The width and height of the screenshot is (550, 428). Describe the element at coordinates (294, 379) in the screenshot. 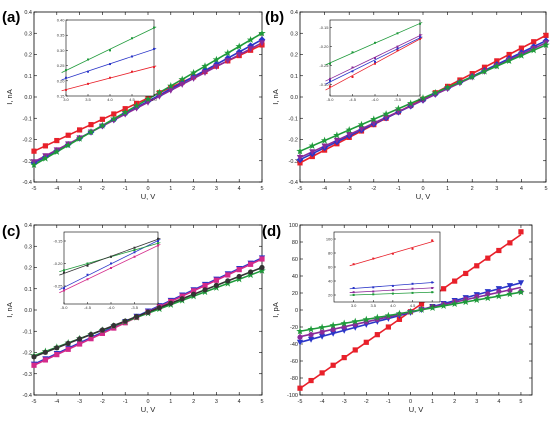

I see `y-tick-label: -80` at that location.